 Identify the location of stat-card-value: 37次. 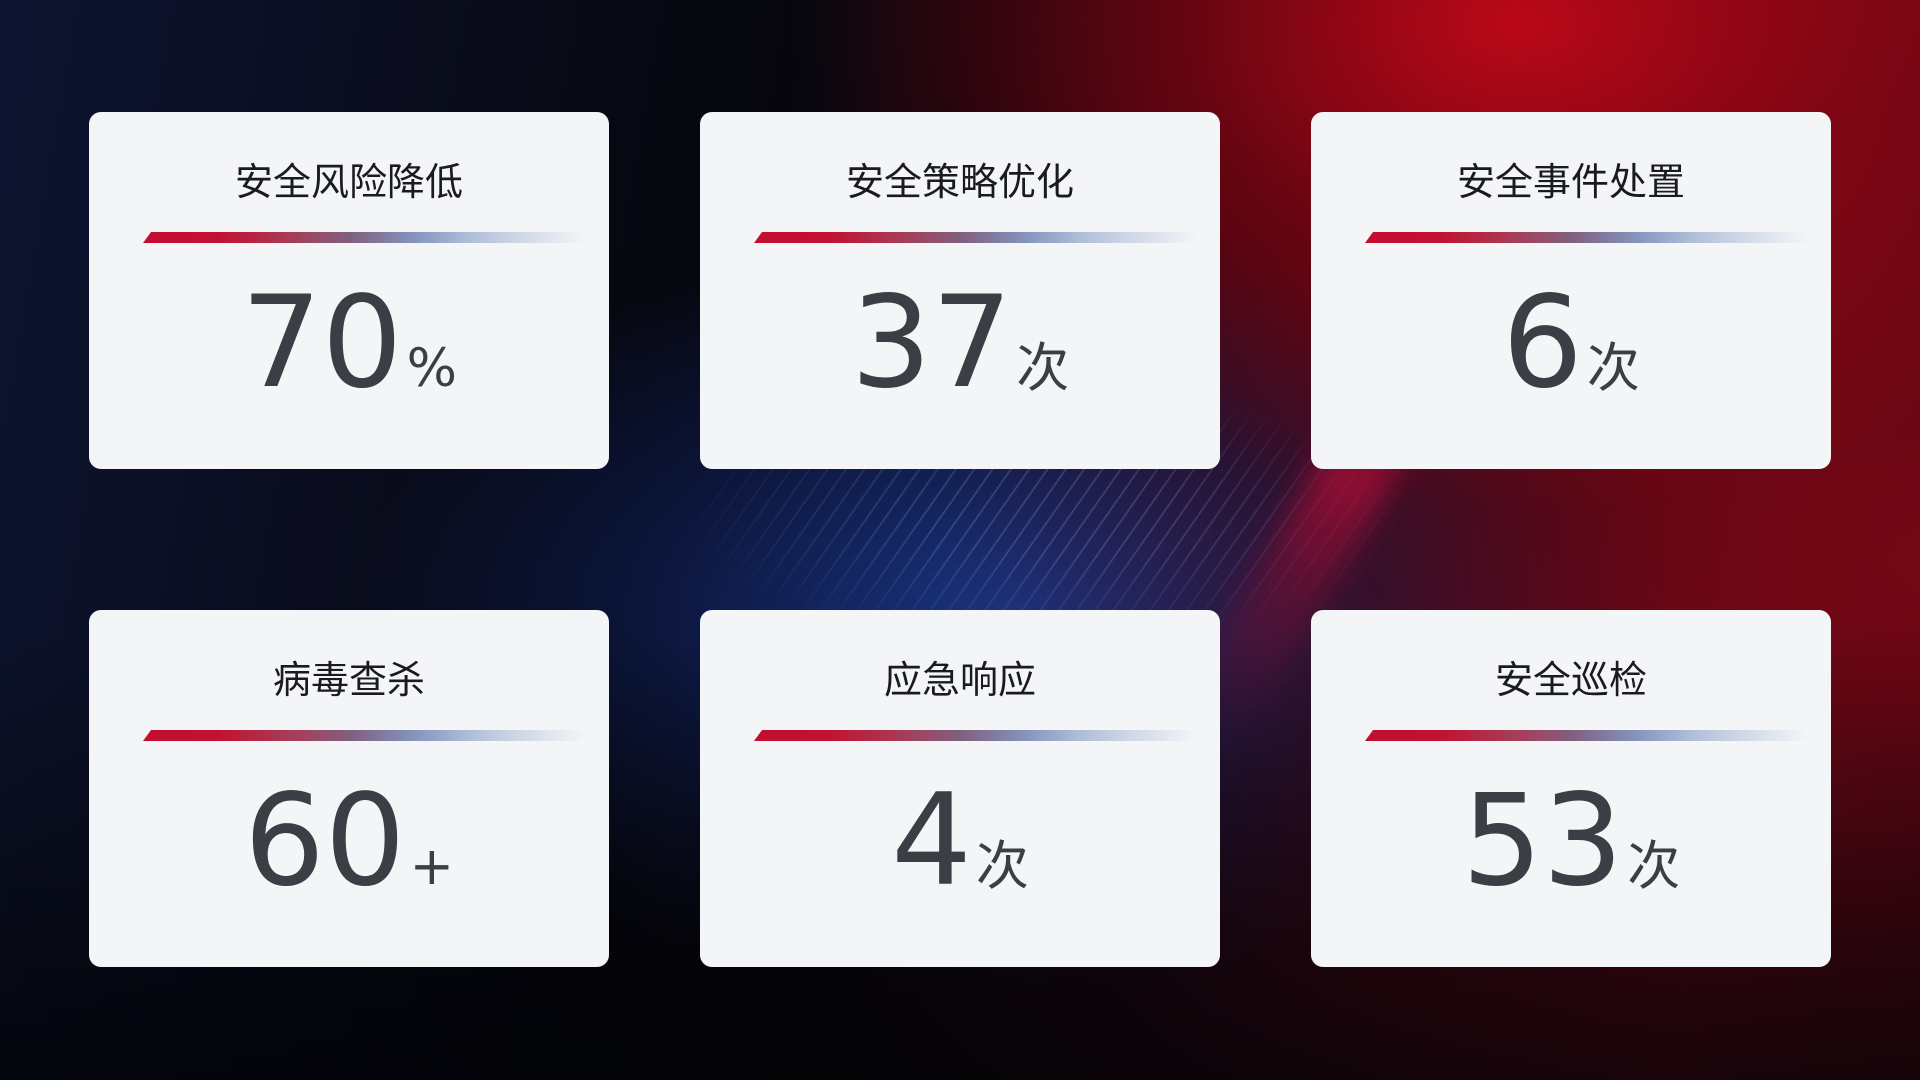
(960, 342).